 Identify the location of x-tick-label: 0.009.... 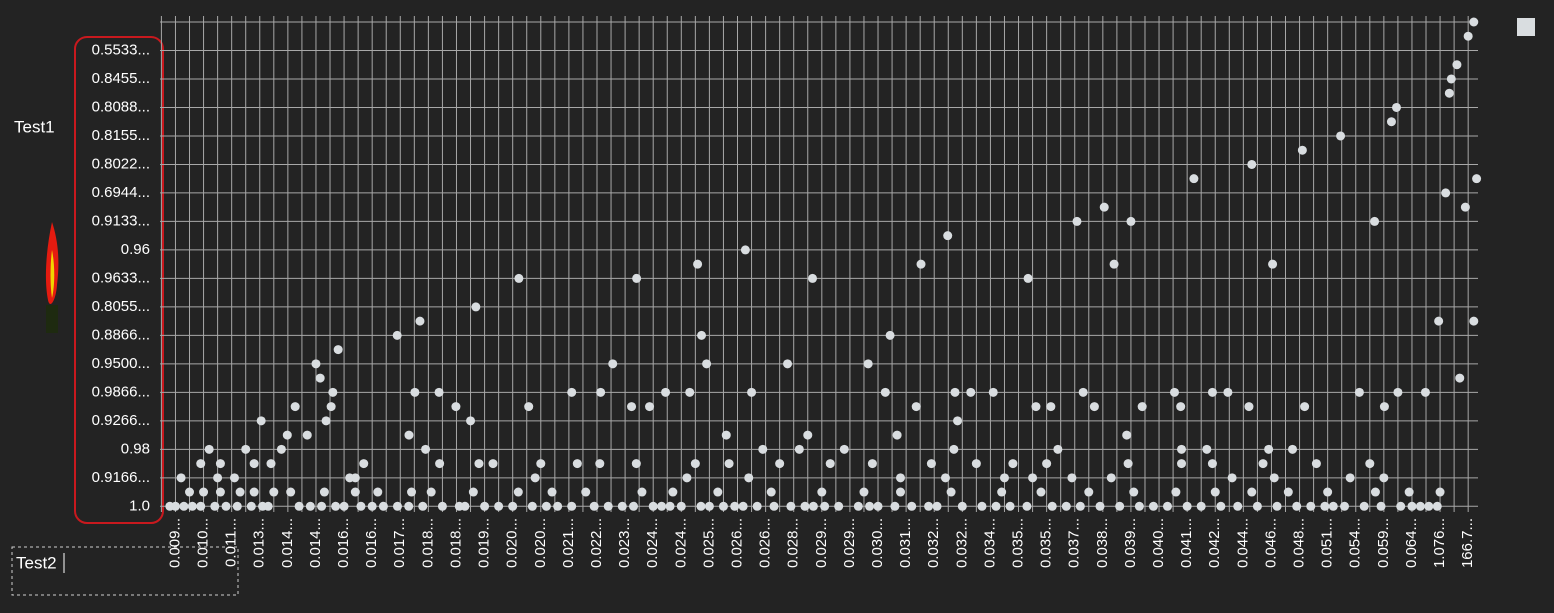
(174, 543).